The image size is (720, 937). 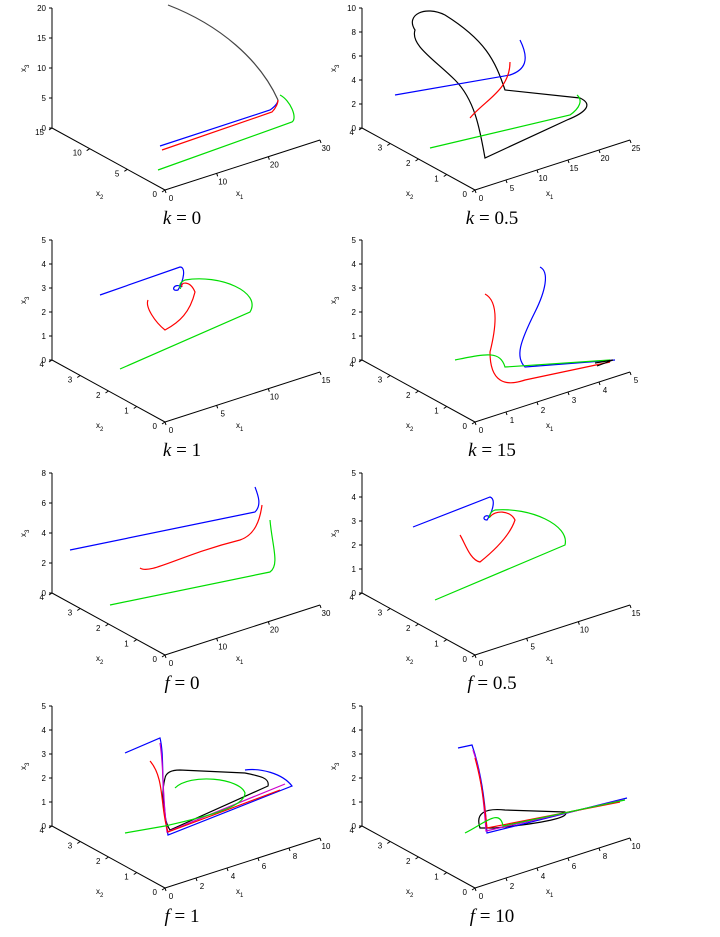 What do you see at coordinates (492, 450) in the screenshot?
I see `caption: k = 15` at bounding box center [492, 450].